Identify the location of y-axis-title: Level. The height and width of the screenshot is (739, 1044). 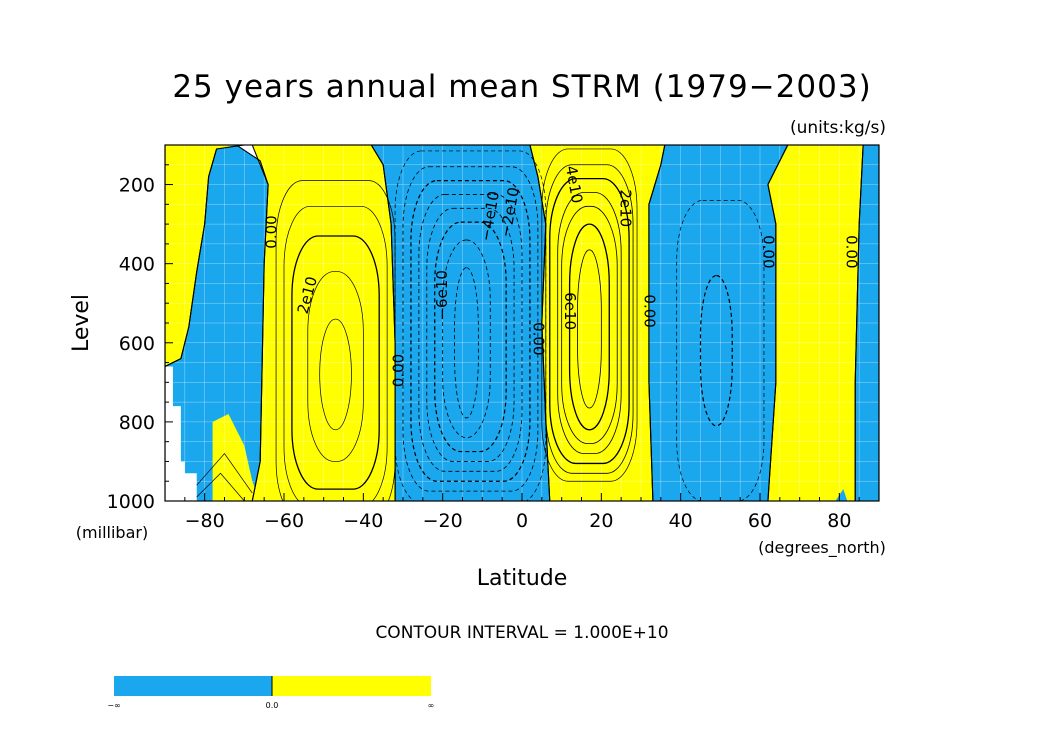
(81, 323).